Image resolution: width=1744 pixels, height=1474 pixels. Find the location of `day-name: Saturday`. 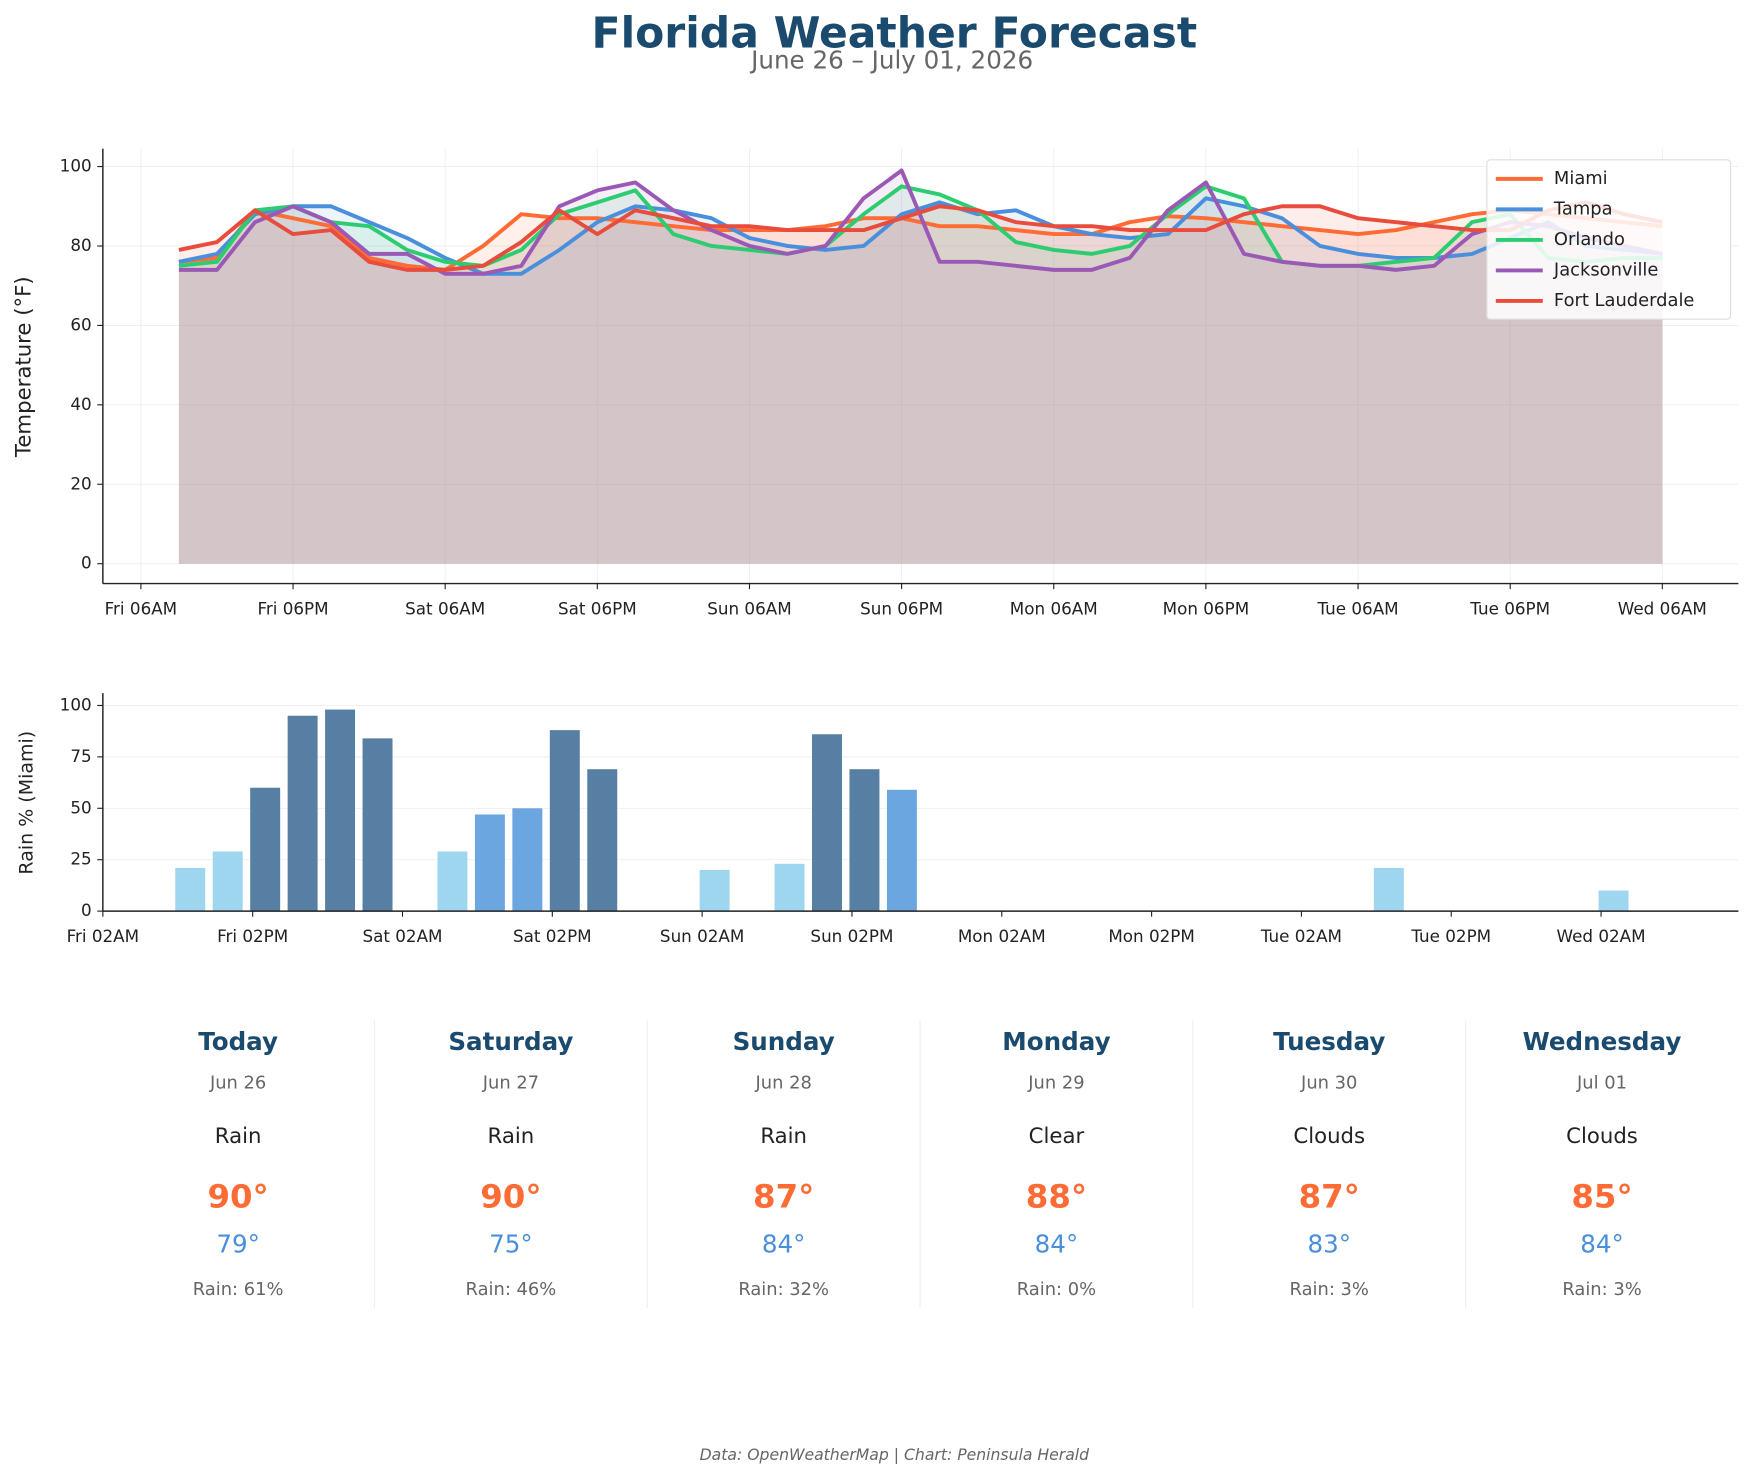

day-name: Saturday is located at coordinates (510, 1041).